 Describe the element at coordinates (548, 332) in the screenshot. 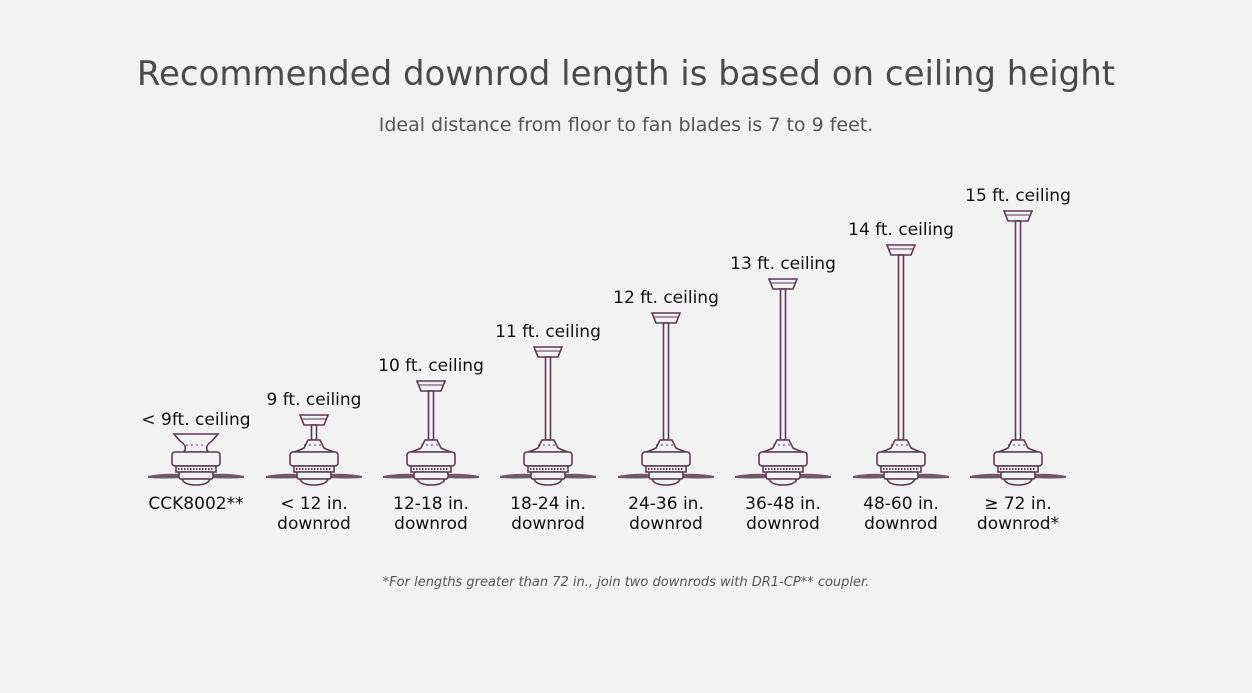

I see `ceiling-height-label: 11 ft. ceiling` at that location.